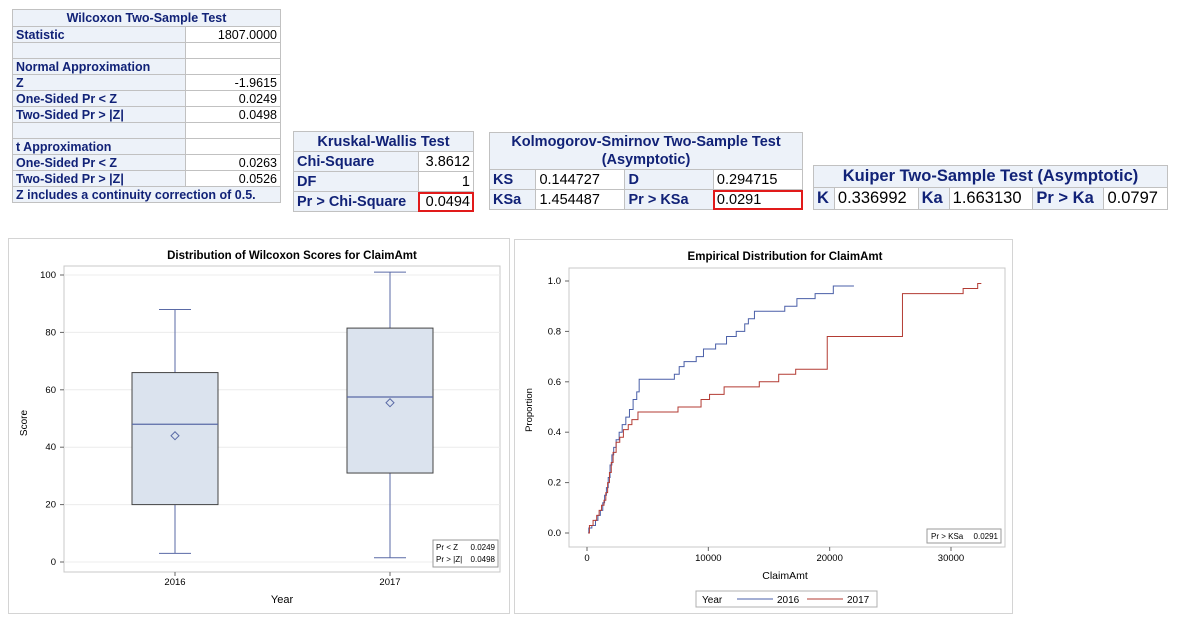 Image resolution: width=1178 pixels, height=626 pixels. Describe the element at coordinates (554, 432) in the screenshot. I see `ecdf-ytick-label: 0.4` at that location.